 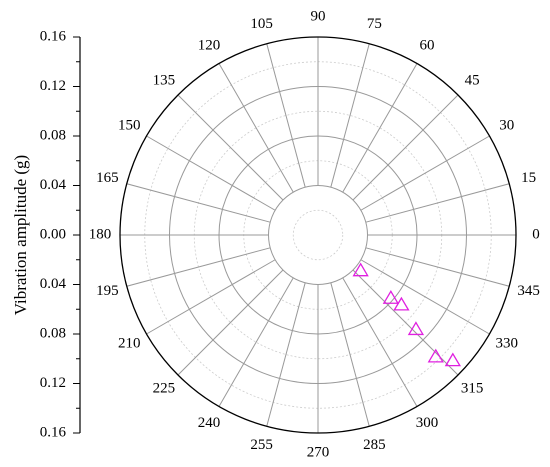 I want to click on angle-label: 210, so click(x=129, y=343).